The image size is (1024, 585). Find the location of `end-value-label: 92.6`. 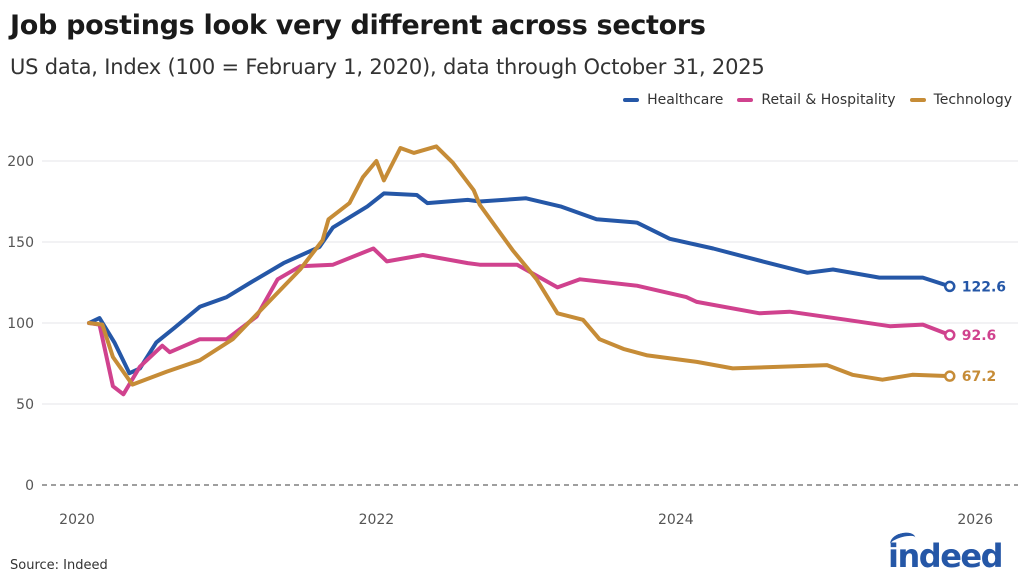

end-value-label: 92.6 is located at coordinates (979, 336).